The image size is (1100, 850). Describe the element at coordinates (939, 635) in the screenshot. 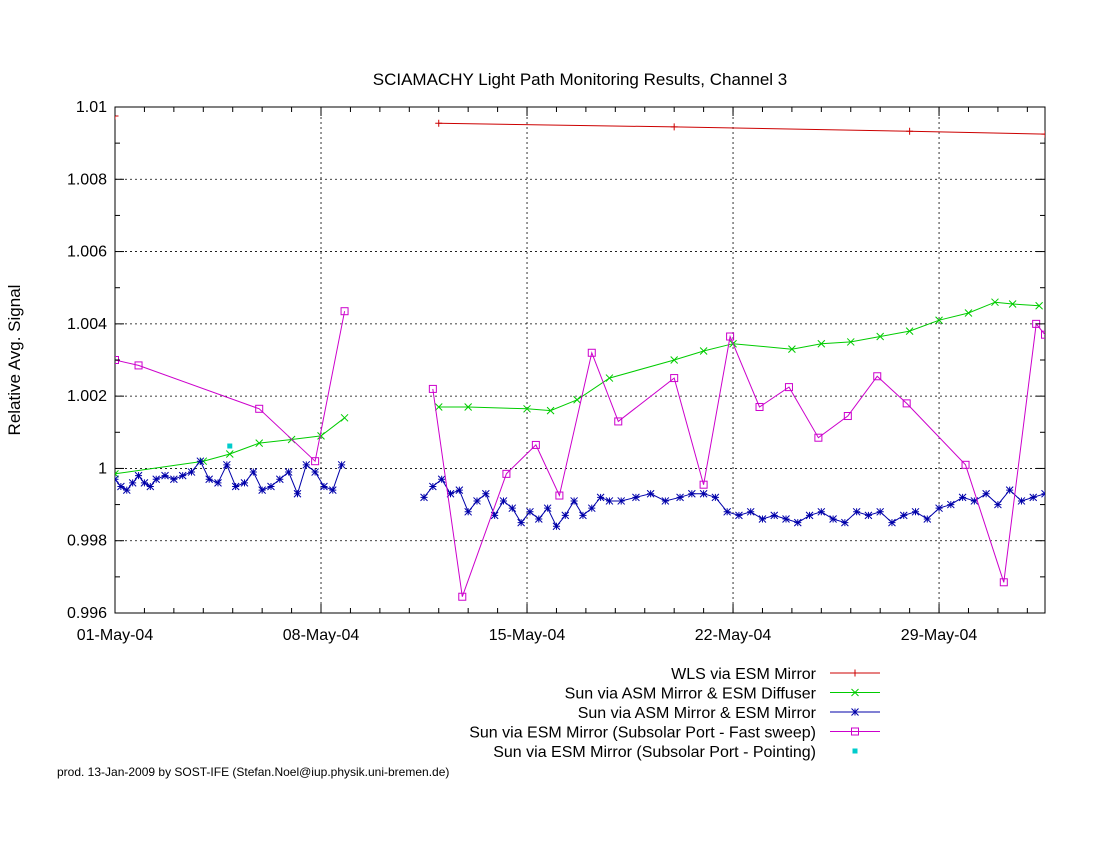

I see `x-tick-label: 29-May-04` at that location.